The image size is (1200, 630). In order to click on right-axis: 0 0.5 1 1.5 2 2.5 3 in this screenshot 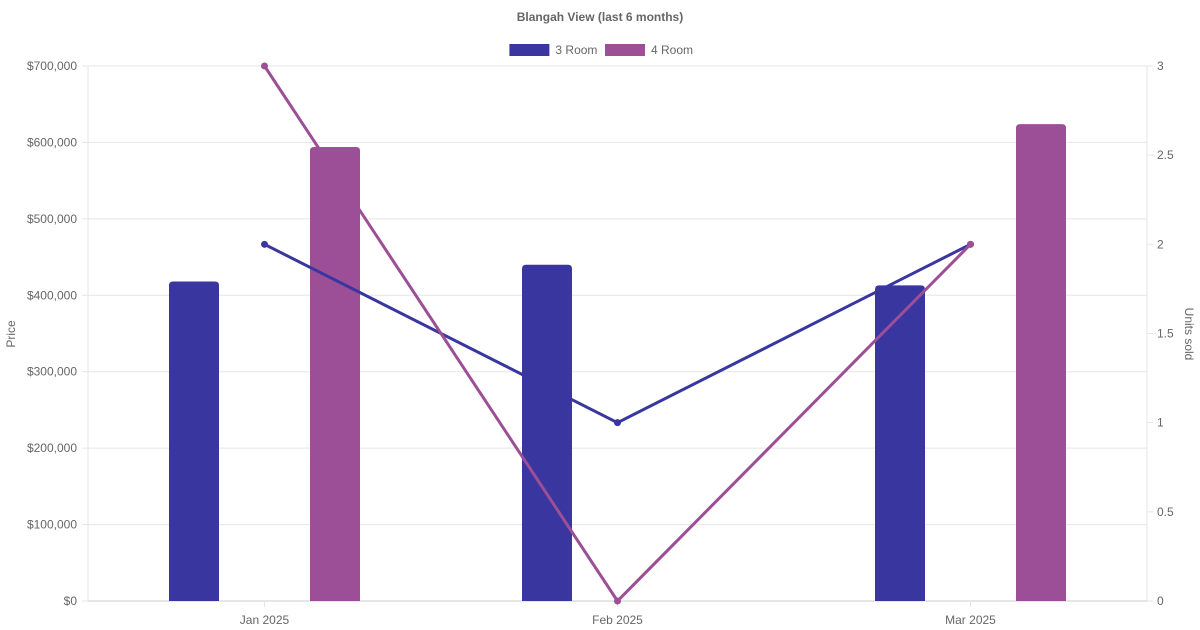, I will do `click(1165, 333)`.